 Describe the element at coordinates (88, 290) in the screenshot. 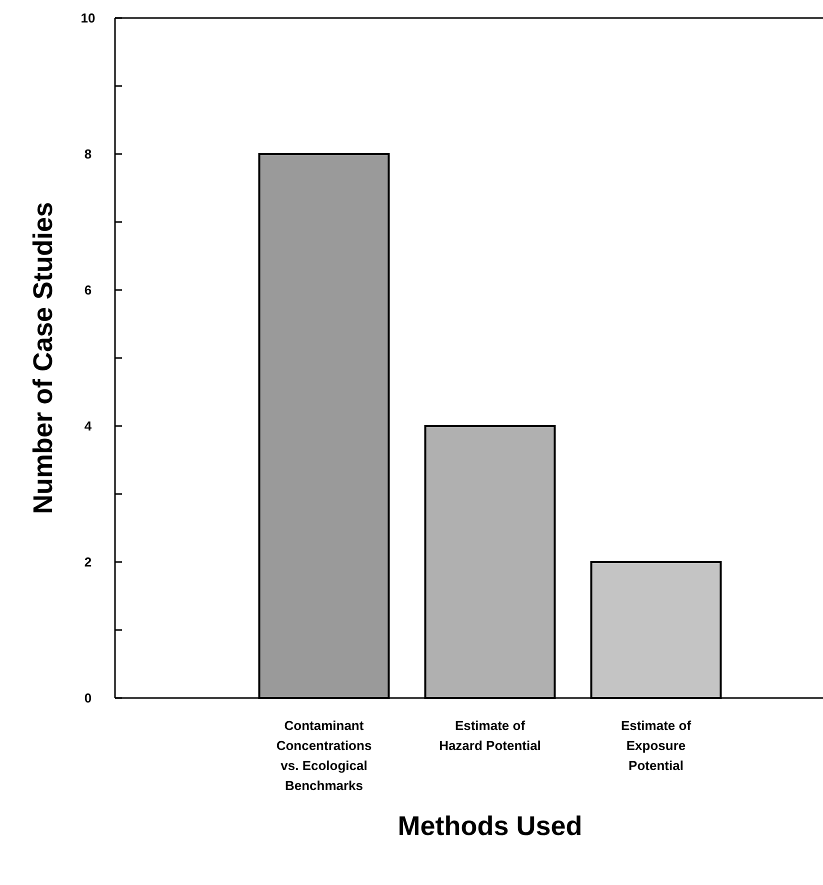

I see `y-tick-label: 6` at that location.